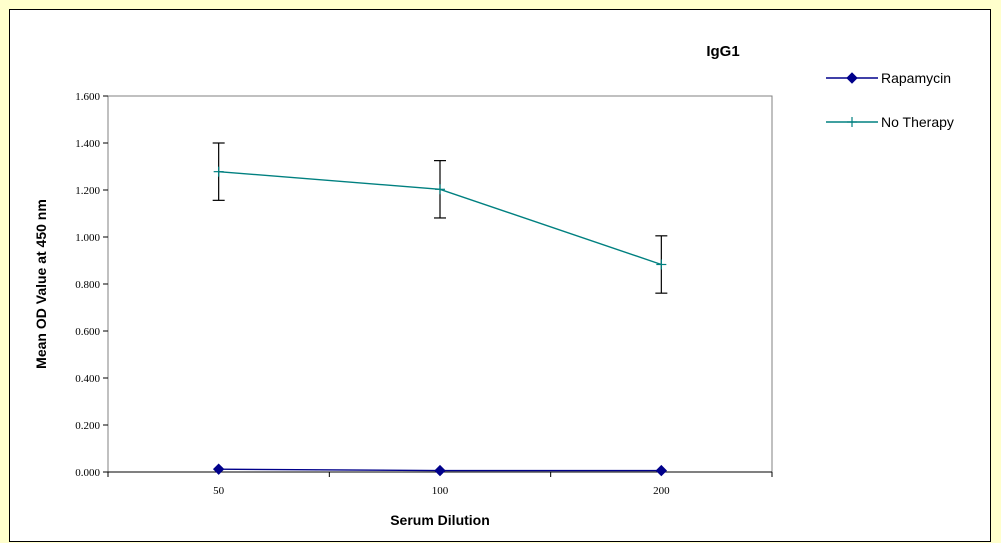  I want to click on legend-label-rapamycin: Rapamycin, so click(916, 78).